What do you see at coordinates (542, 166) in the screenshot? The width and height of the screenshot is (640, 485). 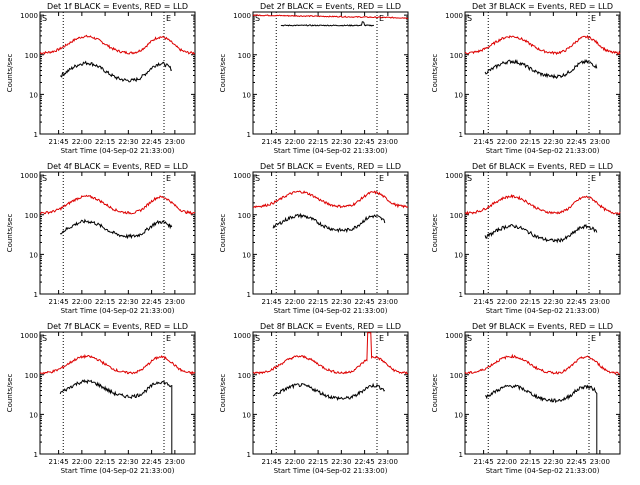 I see `panel-title: Det 6f BLACK = Events, RED = LLD` at bounding box center [542, 166].